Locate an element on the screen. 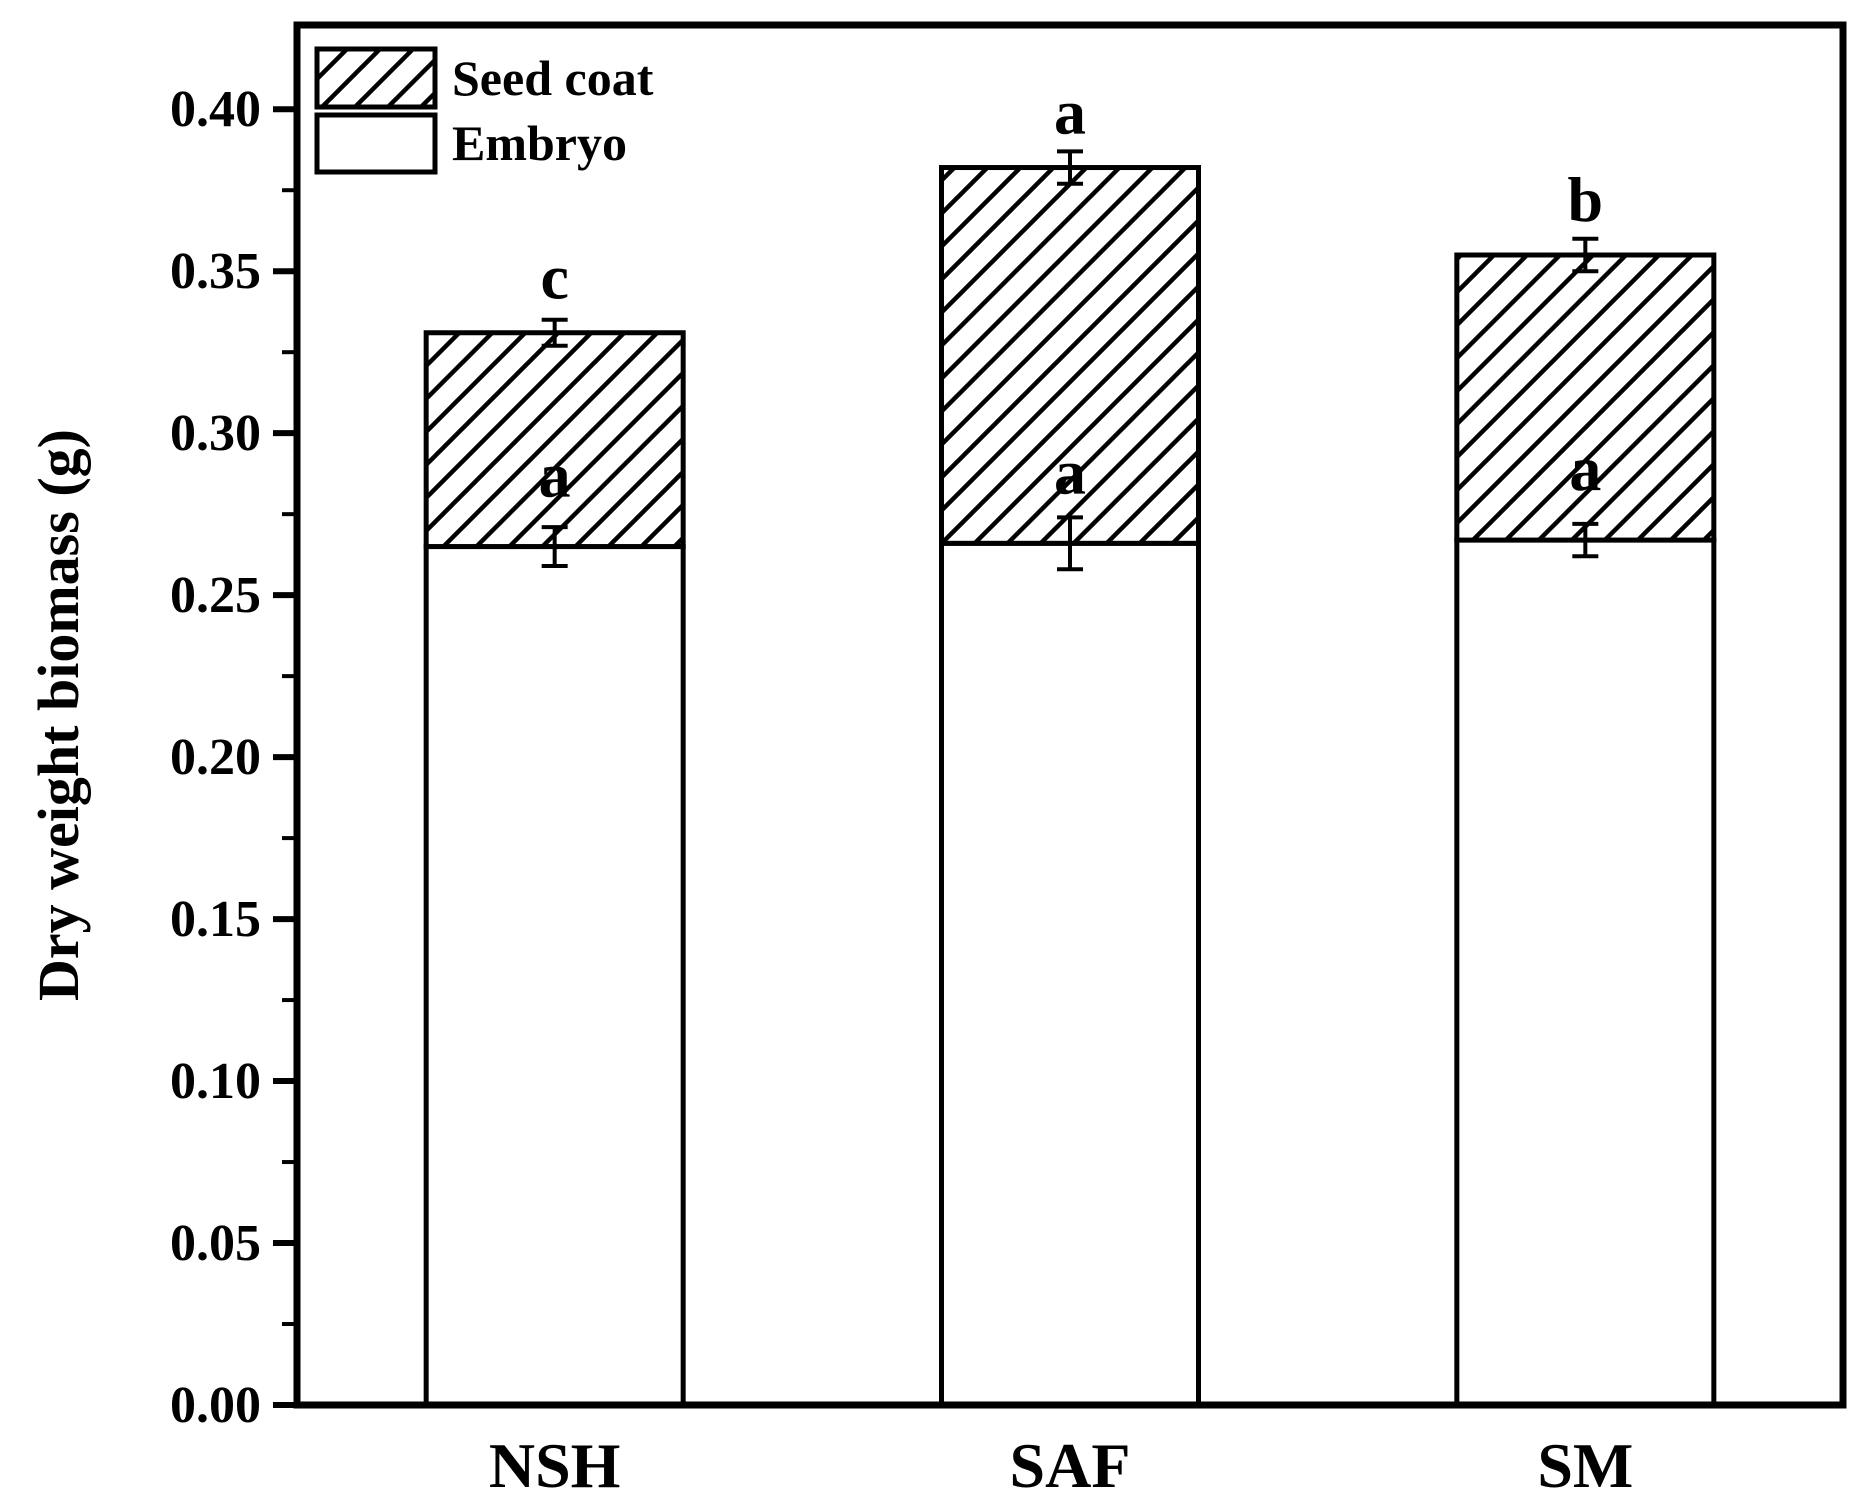 The height and width of the screenshot is (1509, 1865). y-axis-tick-label: 0.15 is located at coordinates (215, 919).